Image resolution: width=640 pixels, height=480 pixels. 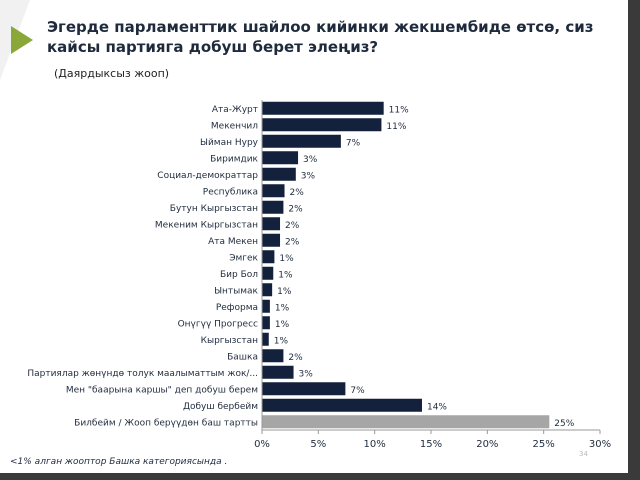 I want to click on x-tick-label: 10%, so click(x=375, y=444).